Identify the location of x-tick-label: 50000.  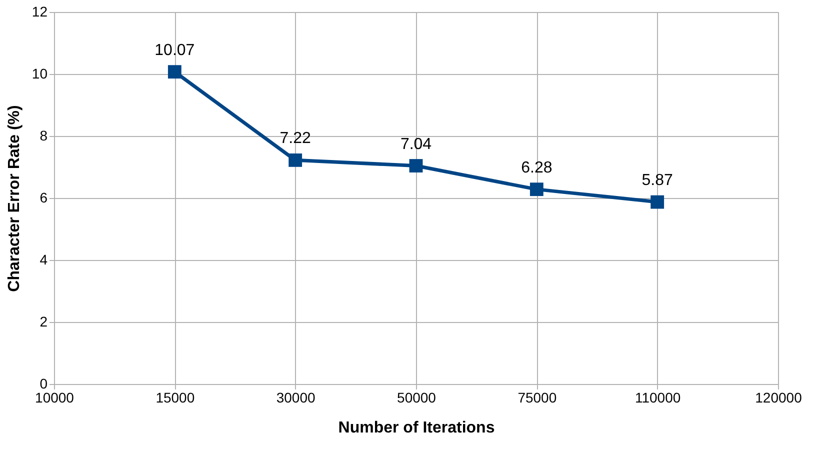
(416, 398).